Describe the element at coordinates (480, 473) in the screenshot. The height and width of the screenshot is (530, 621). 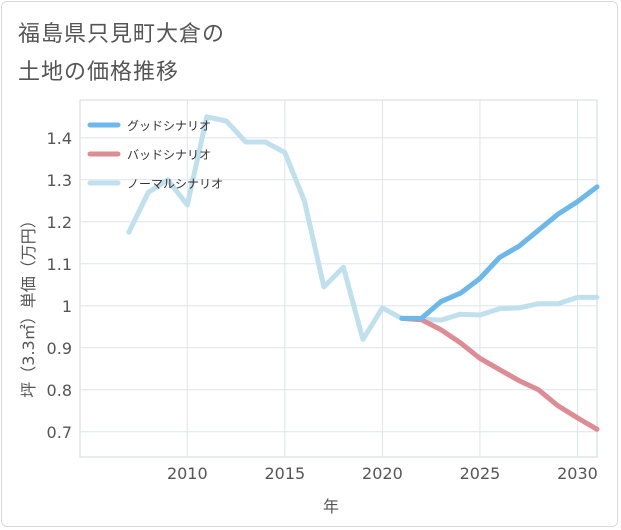
I see `x-tick-label: 2025` at that location.